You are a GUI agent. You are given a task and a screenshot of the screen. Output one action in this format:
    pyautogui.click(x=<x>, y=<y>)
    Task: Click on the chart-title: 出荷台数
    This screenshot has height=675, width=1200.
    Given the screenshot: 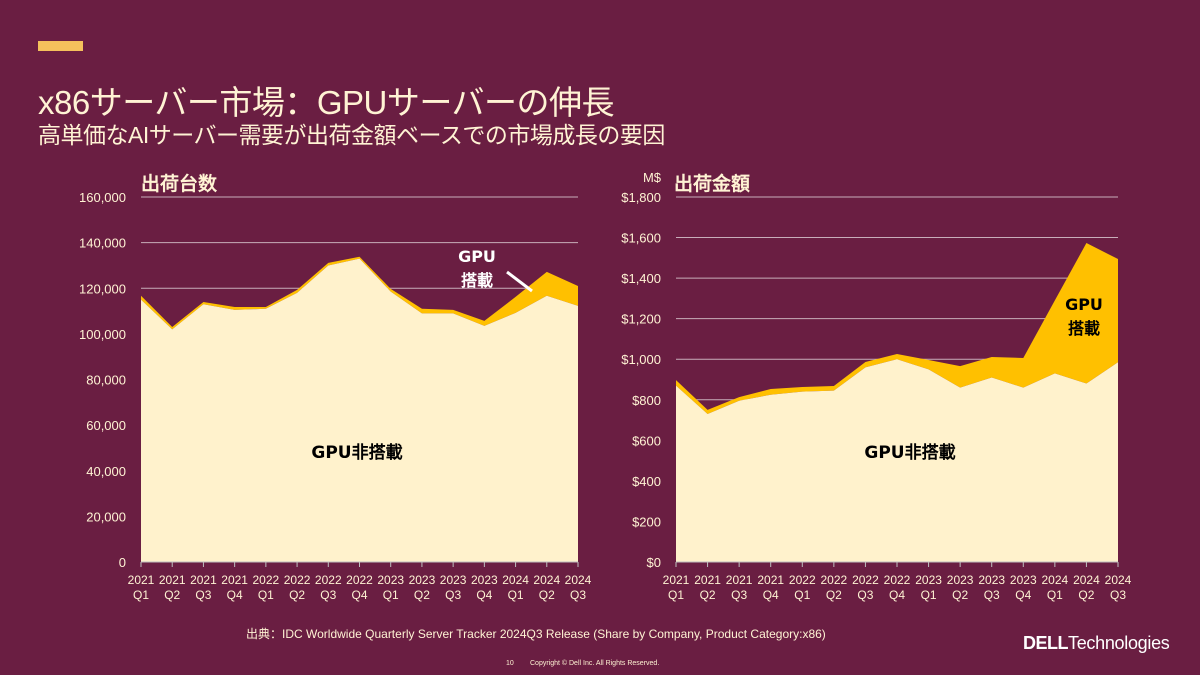 What is the action you would take?
    pyautogui.click(x=179, y=183)
    